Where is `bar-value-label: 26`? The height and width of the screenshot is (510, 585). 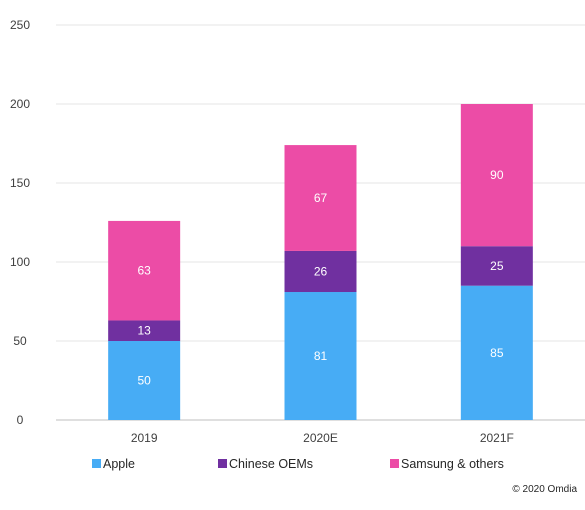
bar-value-label: 26 is located at coordinates (321, 271).